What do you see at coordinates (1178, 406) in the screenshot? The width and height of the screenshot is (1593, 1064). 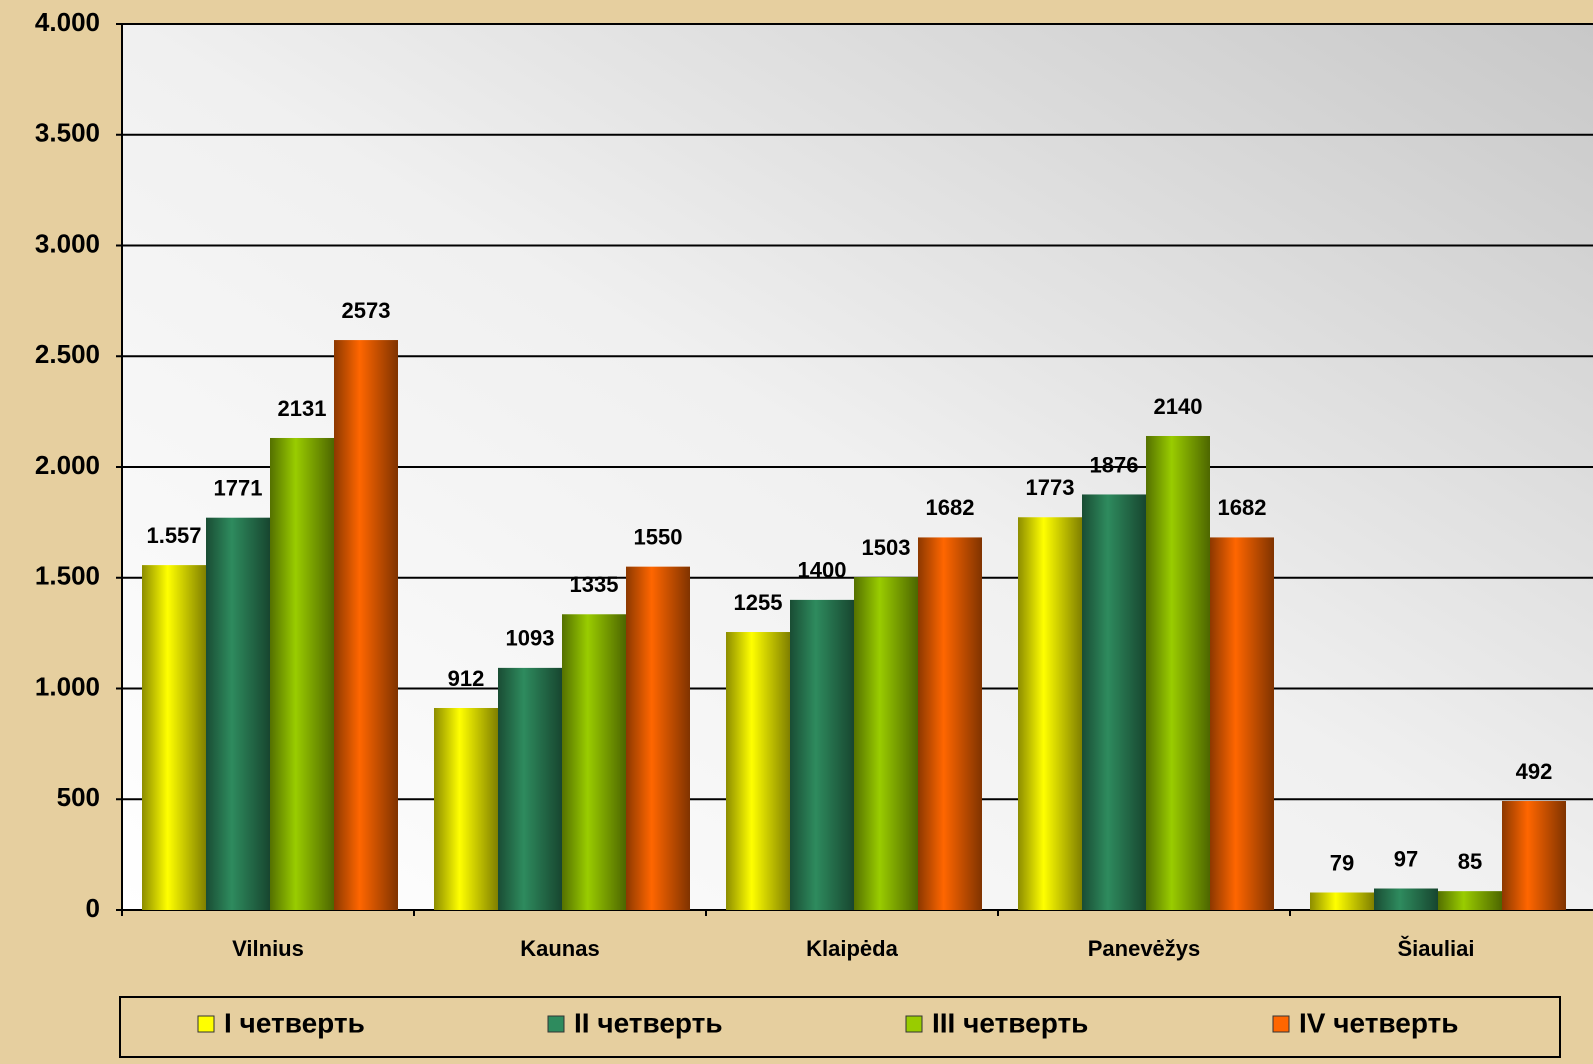 I see `data-label: 2140` at bounding box center [1178, 406].